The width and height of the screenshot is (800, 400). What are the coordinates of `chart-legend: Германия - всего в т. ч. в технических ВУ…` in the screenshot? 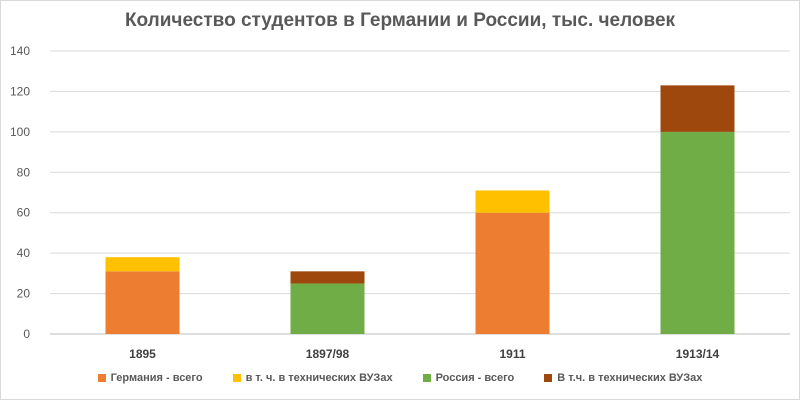 It's located at (400, 378).